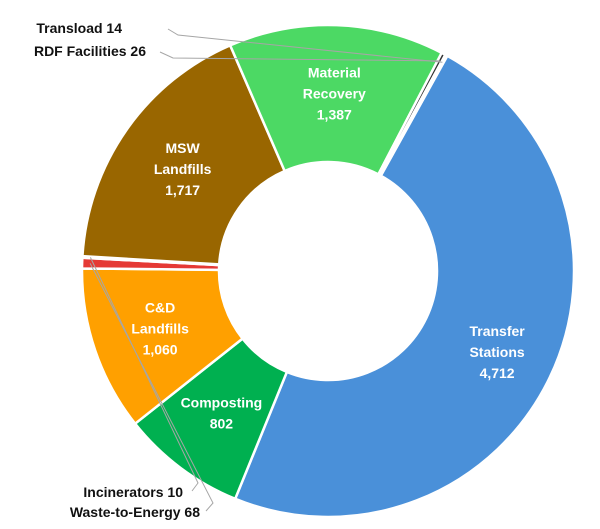 The width and height of the screenshot is (600, 529). I want to click on callout-label-waste-to-energy: Waste-to-Energy 68, so click(135, 512).